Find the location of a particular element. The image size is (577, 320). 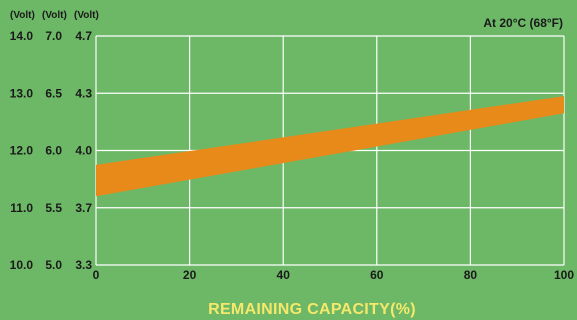

x-tick-label: 80 is located at coordinates (471, 275).